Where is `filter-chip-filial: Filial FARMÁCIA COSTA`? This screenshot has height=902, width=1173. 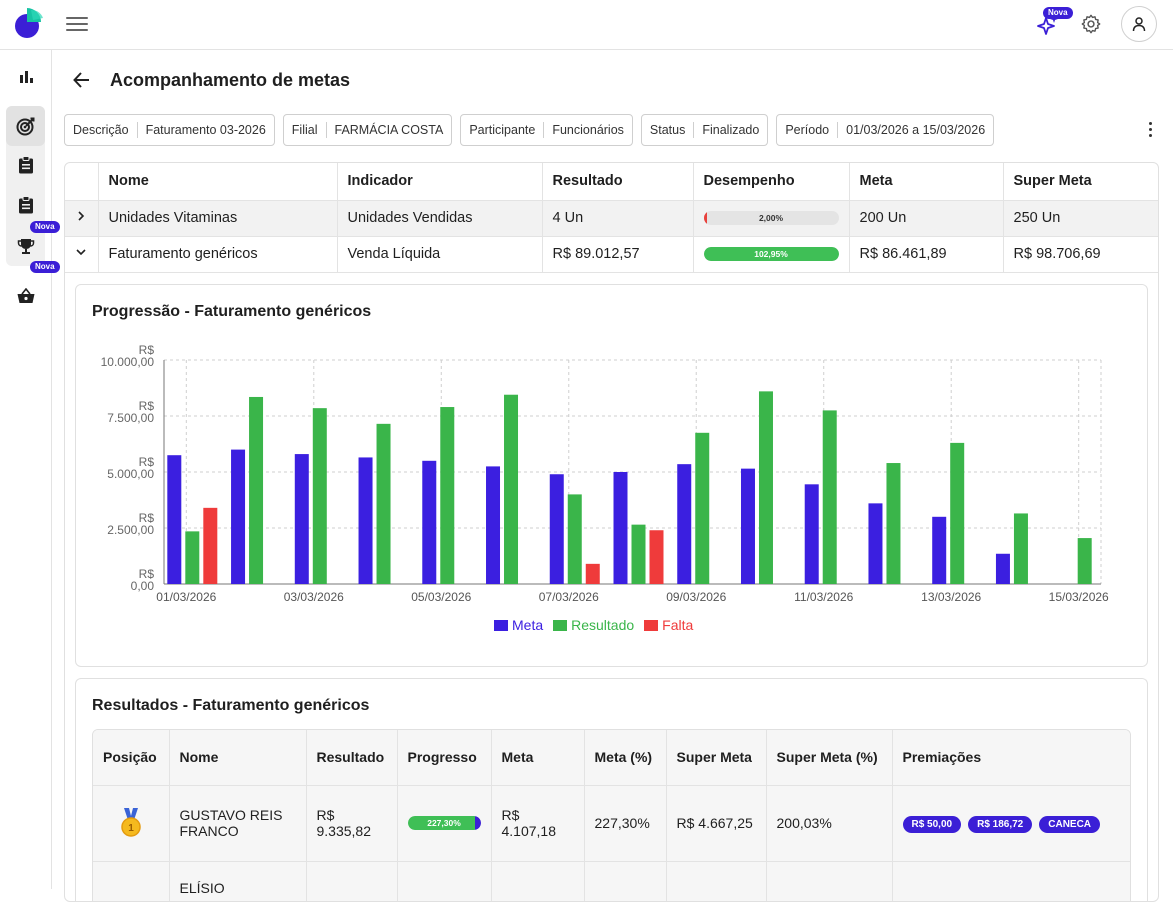
filter-chip-filial: Filial FARMÁCIA COSTA is located at coordinates (367, 130).